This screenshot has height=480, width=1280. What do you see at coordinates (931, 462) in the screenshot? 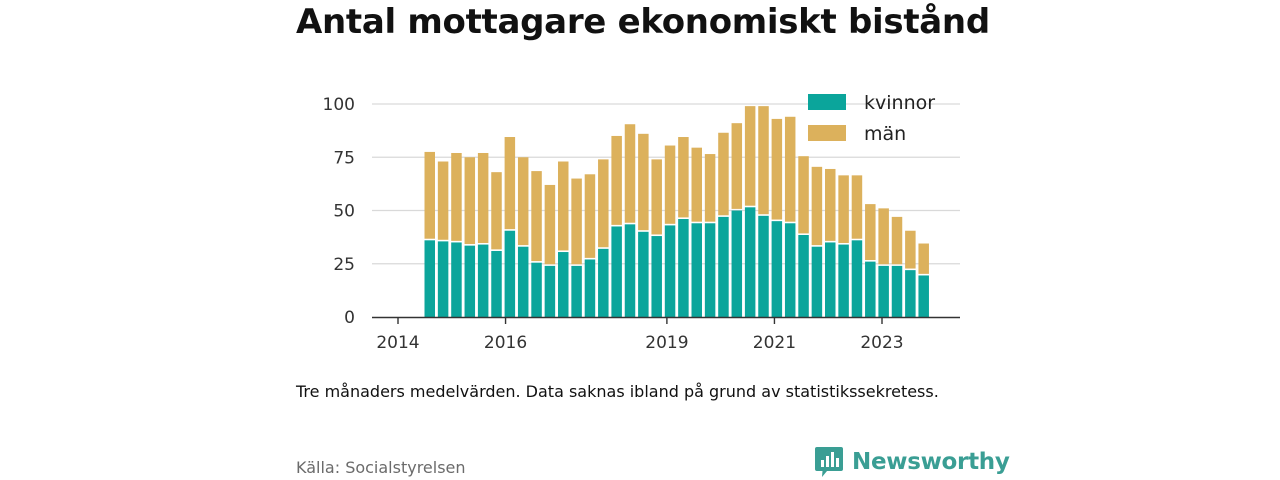
I see `brand-name: Newsworthy` at bounding box center [931, 462].